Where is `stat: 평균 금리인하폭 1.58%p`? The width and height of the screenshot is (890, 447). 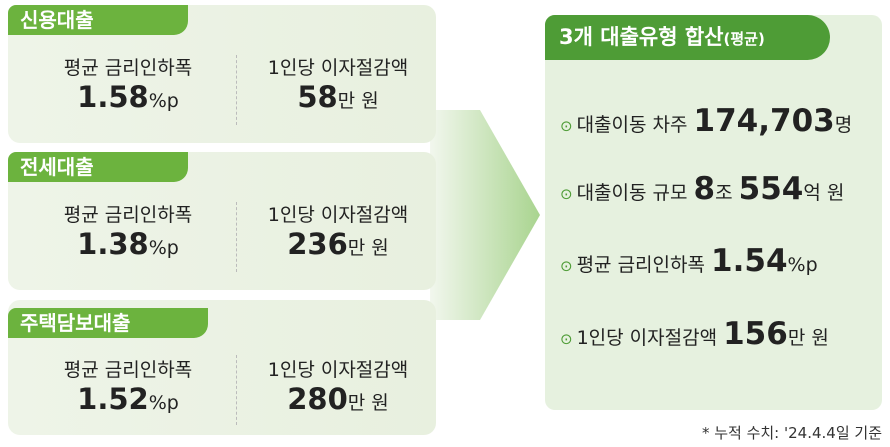
stat: 평균 금리인하폭 1.58%p is located at coordinates (128, 83).